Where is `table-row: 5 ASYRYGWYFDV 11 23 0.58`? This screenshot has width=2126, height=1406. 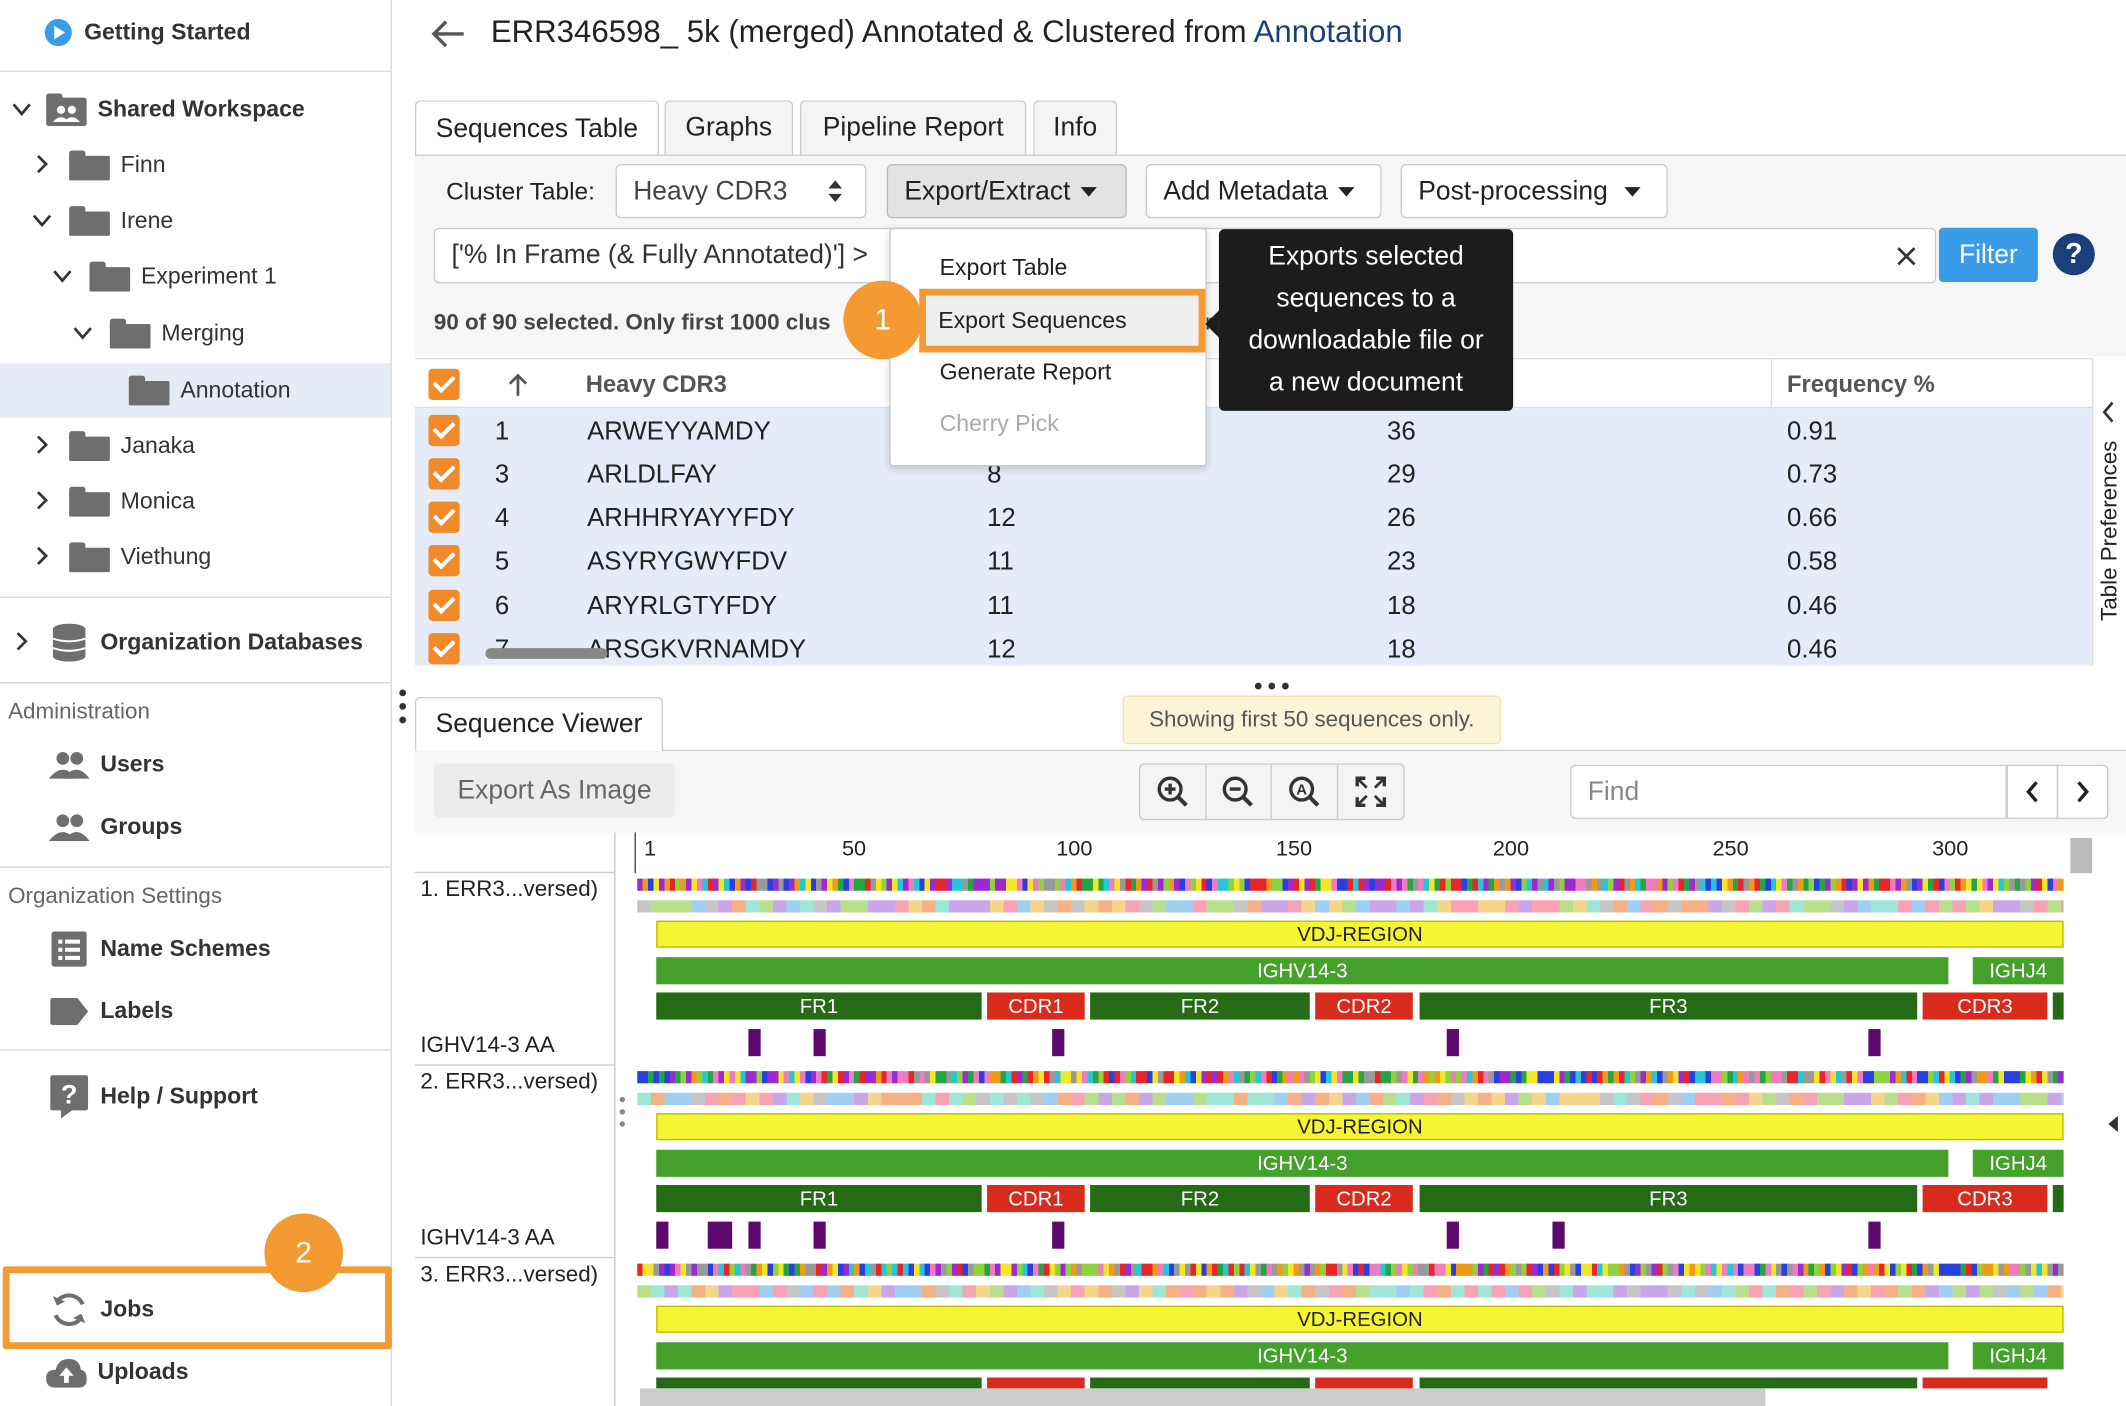
table-row: 5 ASYRYGWYFDV 11 23 0.58 is located at coordinates (1253, 562).